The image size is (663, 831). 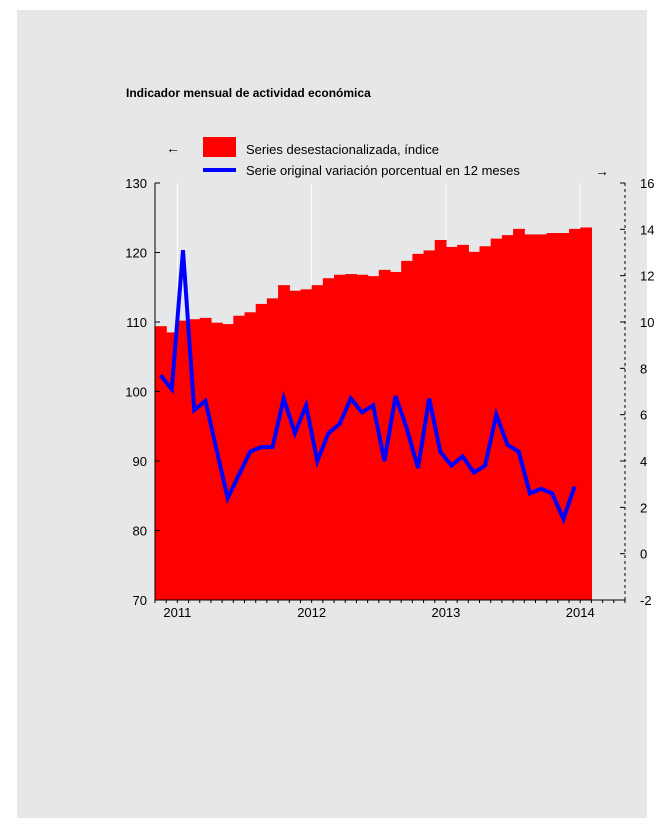 What do you see at coordinates (136, 183) in the screenshot?
I see `left-tick-label: 130` at bounding box center [136, 183].